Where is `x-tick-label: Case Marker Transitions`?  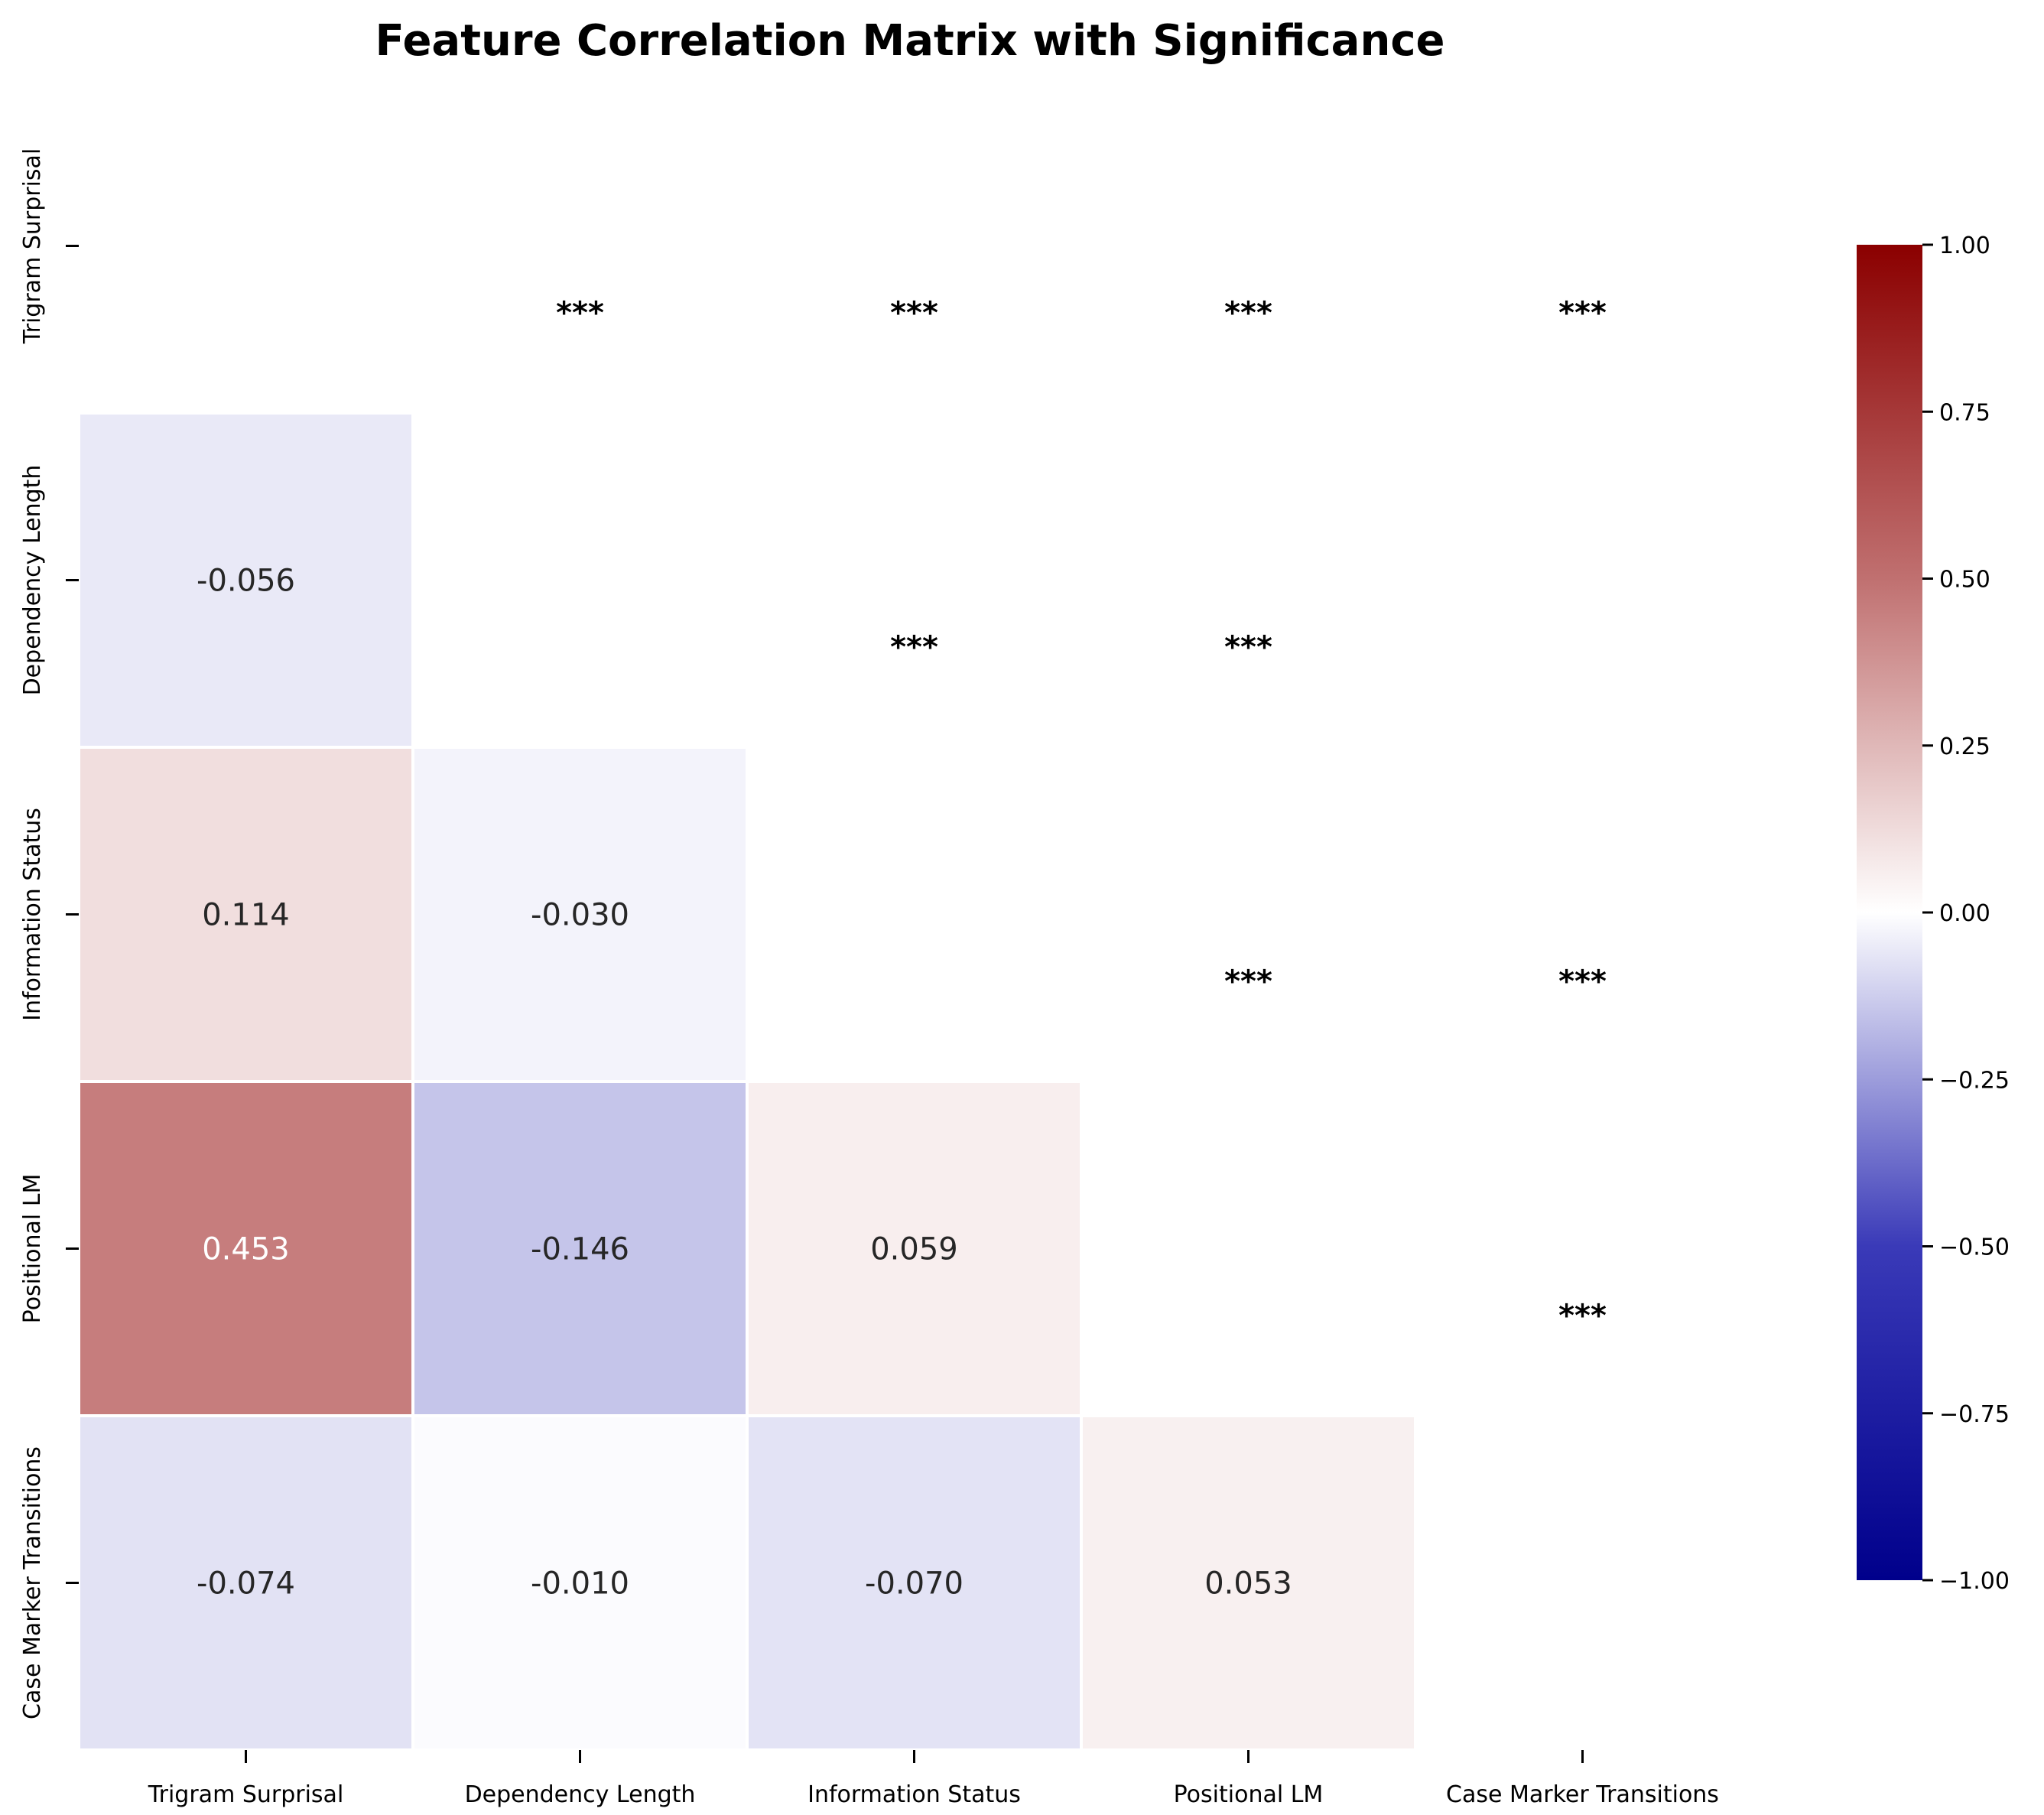
x-tick-label: Case Marker Transitions is located at coordinates (1582, 1794).